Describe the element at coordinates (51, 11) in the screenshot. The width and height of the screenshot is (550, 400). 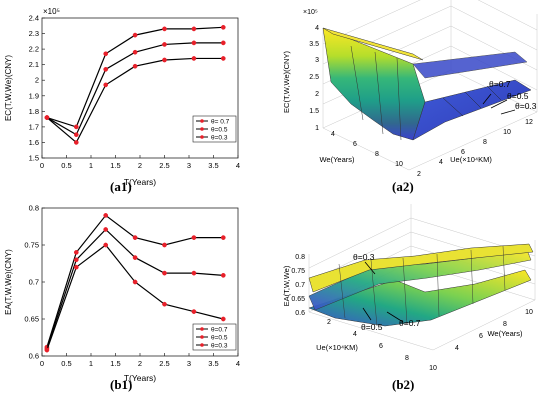
I see `a1-exponent-label: ×10⁵` at that location.